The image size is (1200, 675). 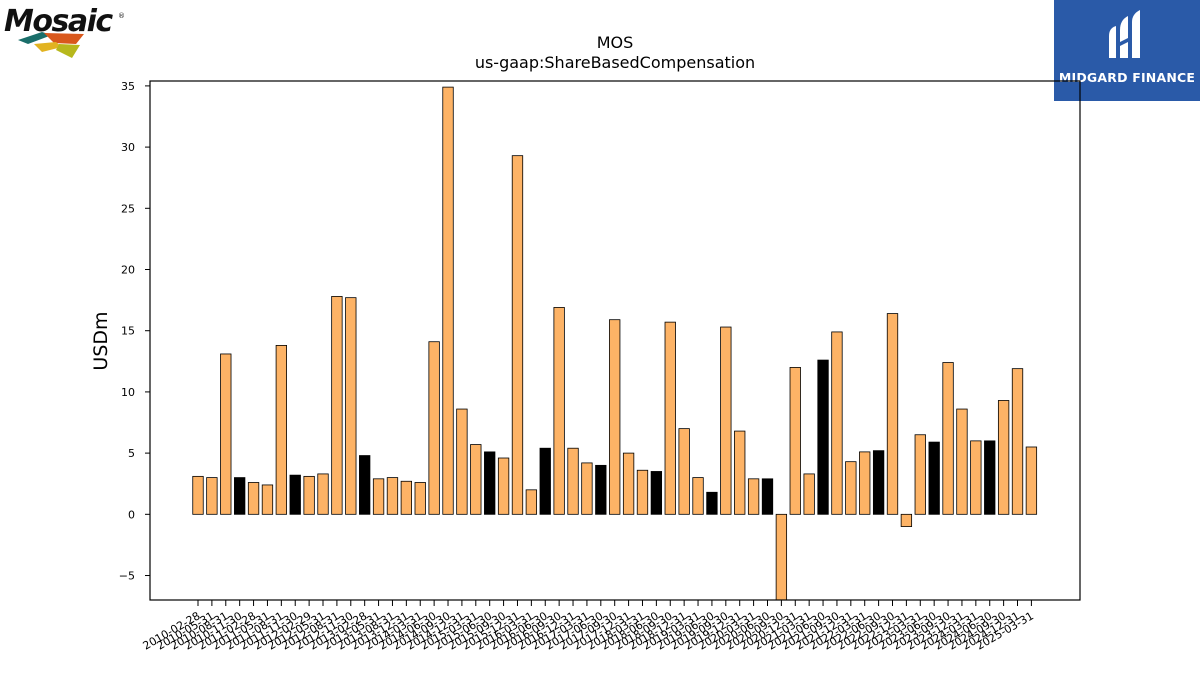 I want to click on y-tick-label: 30, so click(x=128, y=147).